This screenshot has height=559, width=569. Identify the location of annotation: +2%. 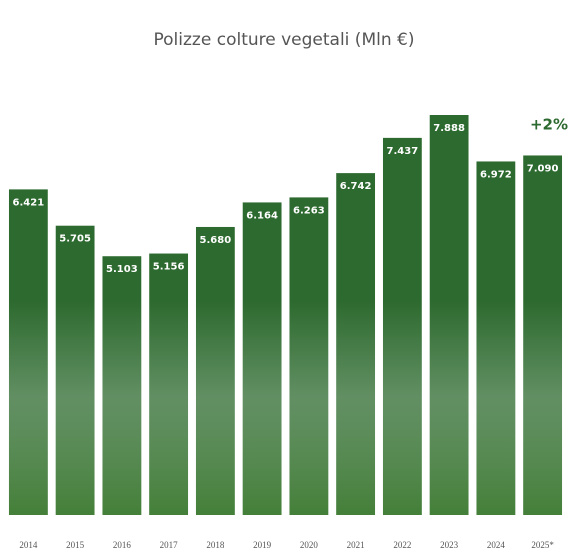
(549, 125).